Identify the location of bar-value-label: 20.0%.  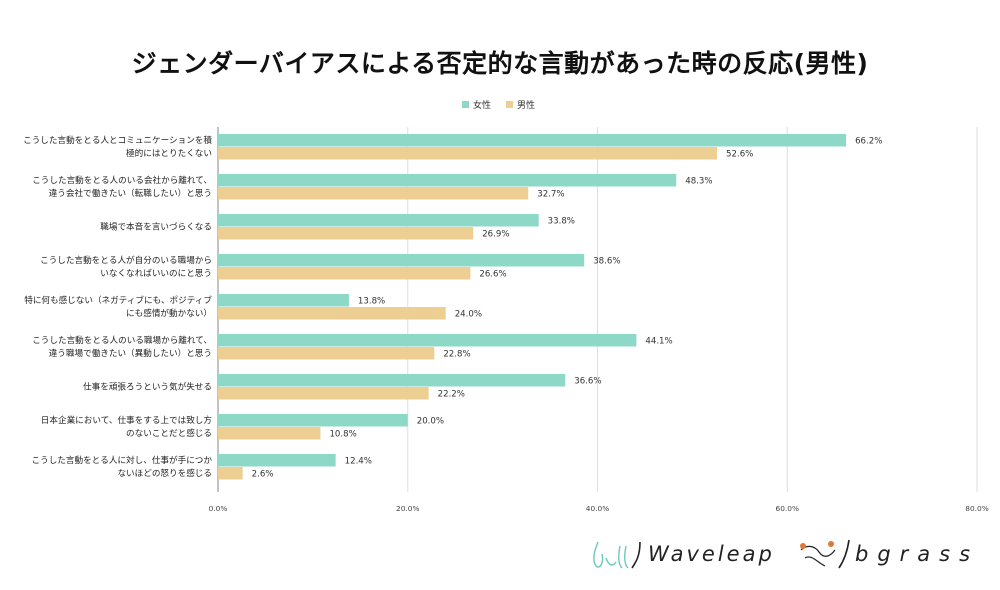
(430, 421).